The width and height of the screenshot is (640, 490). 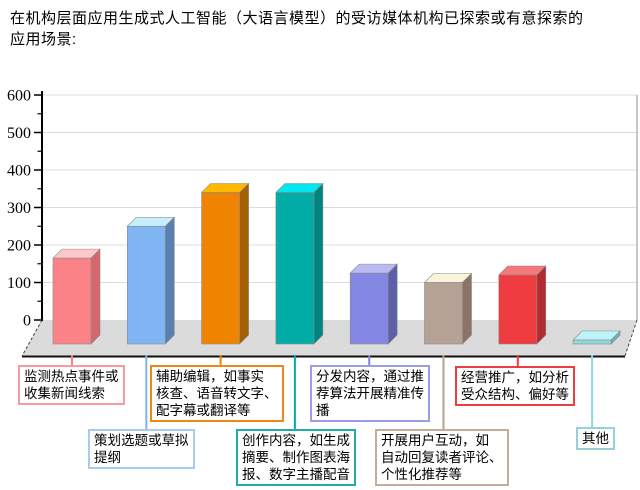 What do you see at coordinates (442, 457) in the screenshot?
I see `category-label-box-6: 开展用户互动，如 自动回复读者评论、 个性化推荐等` at bounding box center [442, 457].